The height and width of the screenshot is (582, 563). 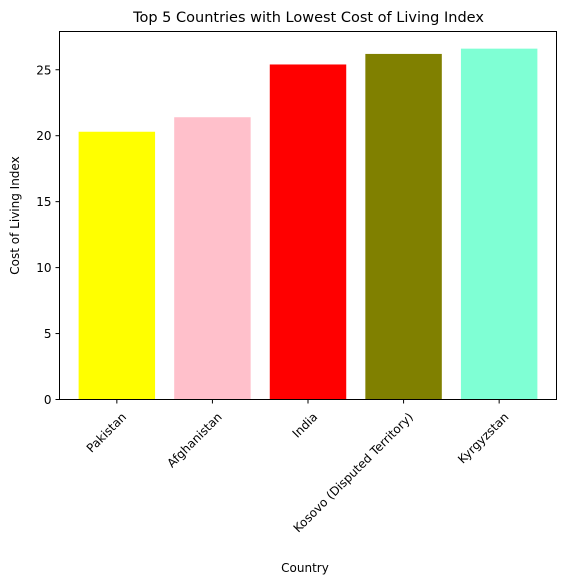 I want to click on x-tick-label: India, so click(x=305, y=425).